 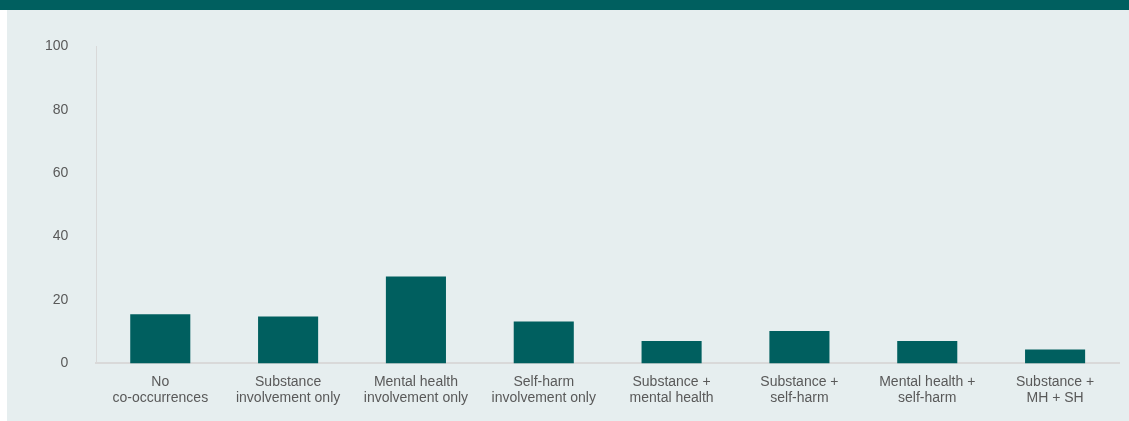 What do you see at coordinates (57, 45) in the screenshot?
I see `y-tick-label: 100` at bounding box center [57, 45].